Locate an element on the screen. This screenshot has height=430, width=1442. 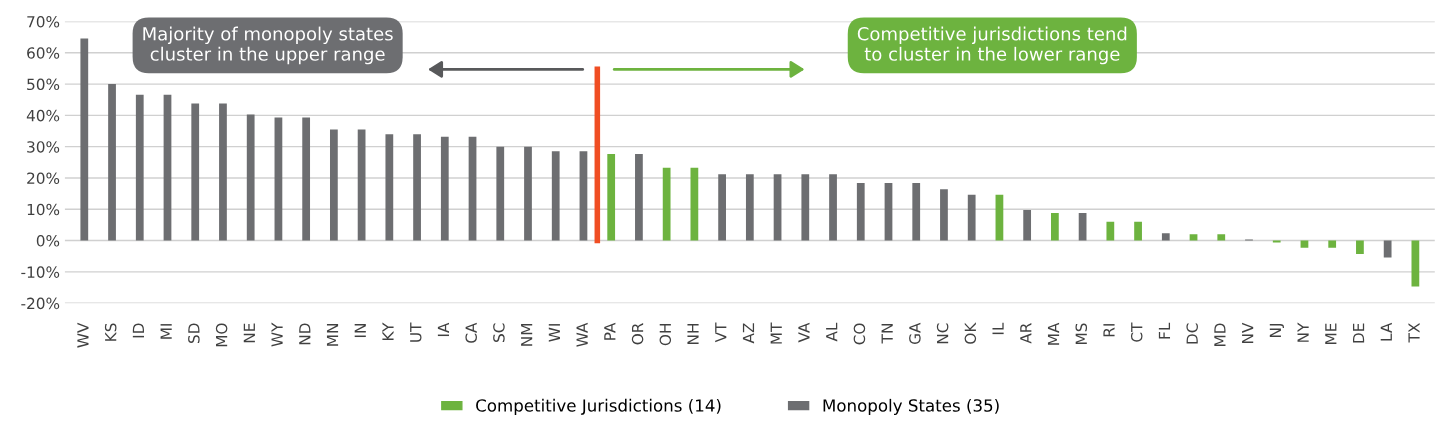
y-tick-label: 10% is located at coordinates (43, 209).